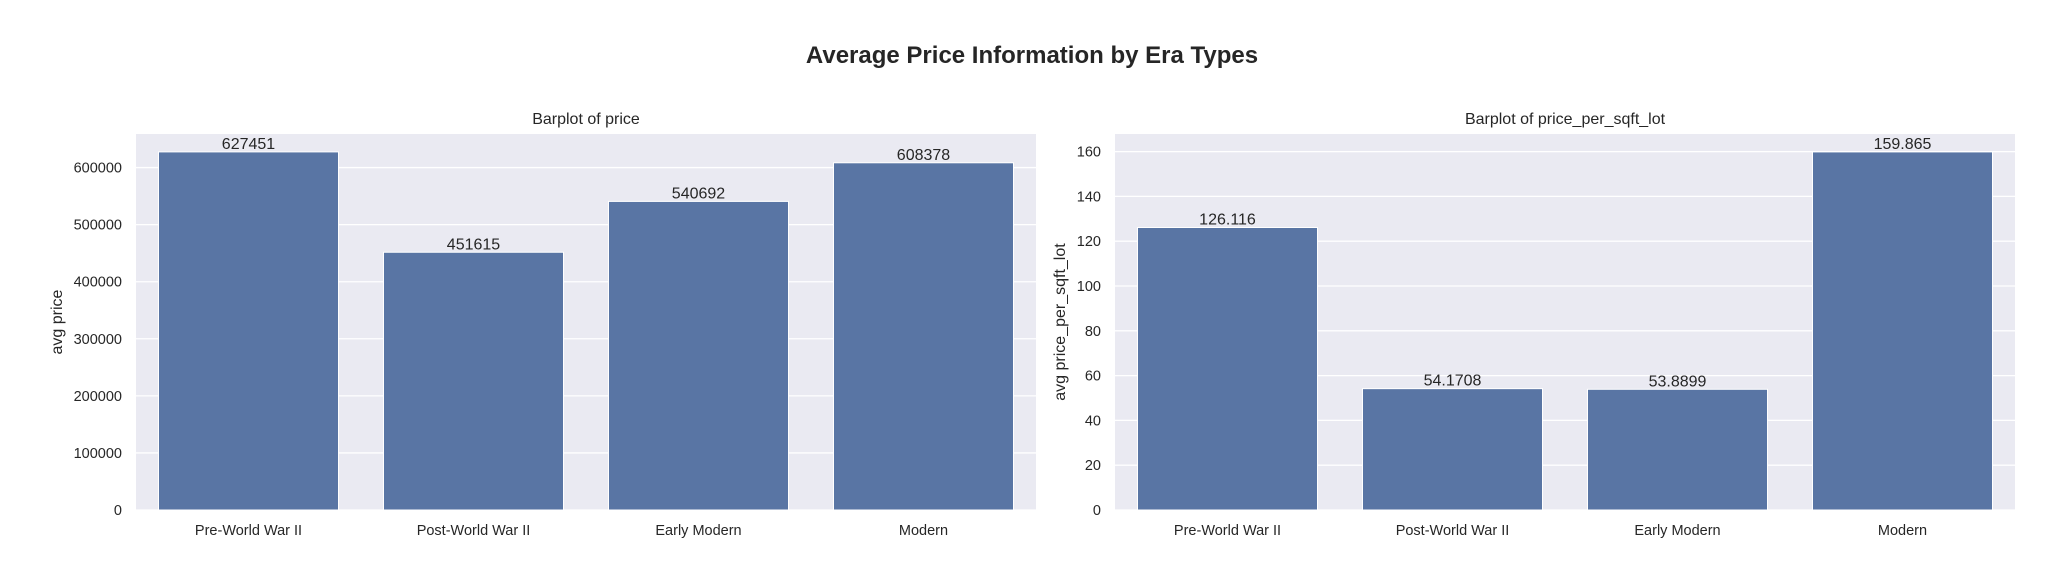 The height and width of the screenshot is (587, 2064). I want to click on panel-title: Barplot of price, so click(586, 119).